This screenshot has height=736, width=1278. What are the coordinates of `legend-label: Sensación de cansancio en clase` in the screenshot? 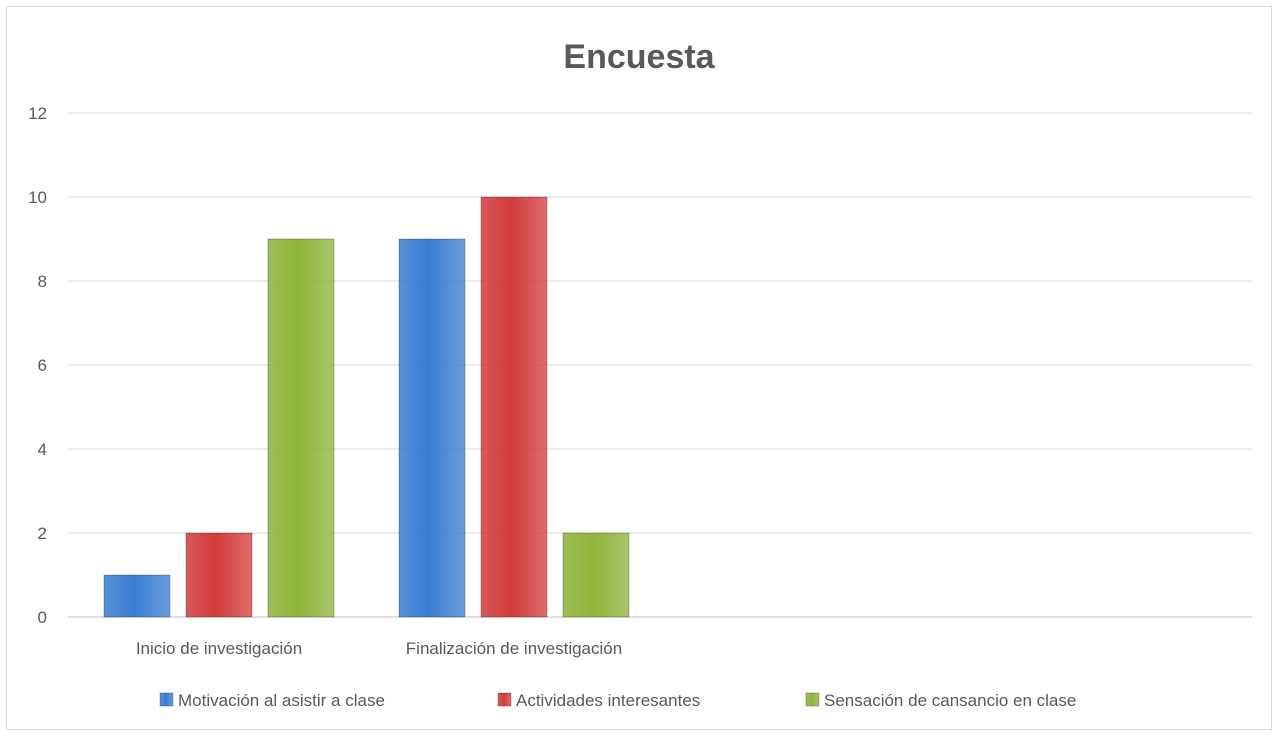 It's located at (950, 700).